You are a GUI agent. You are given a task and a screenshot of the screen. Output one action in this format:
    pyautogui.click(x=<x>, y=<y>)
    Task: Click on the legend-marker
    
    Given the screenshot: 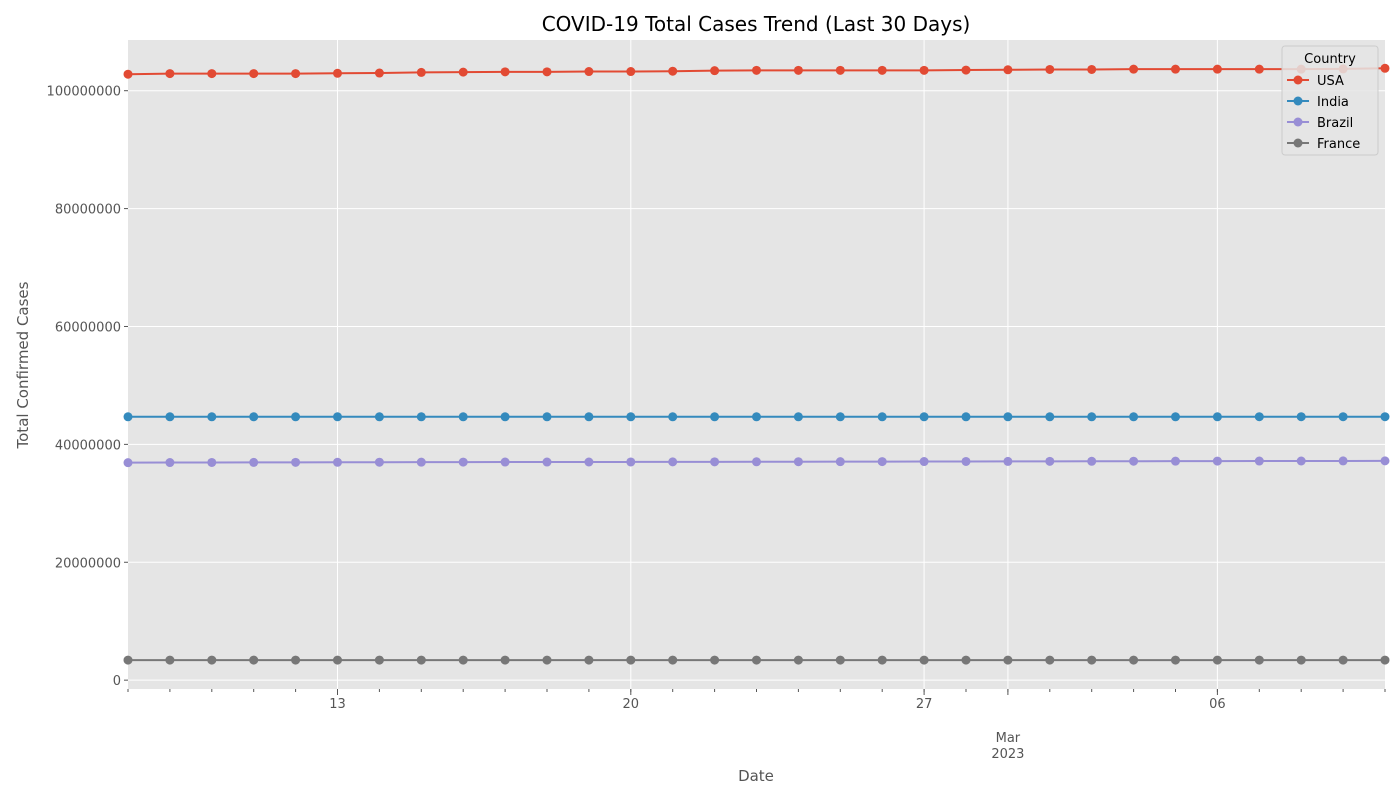 What is the action you would take?
    pyautogui.click(x=1298, y=101)
    